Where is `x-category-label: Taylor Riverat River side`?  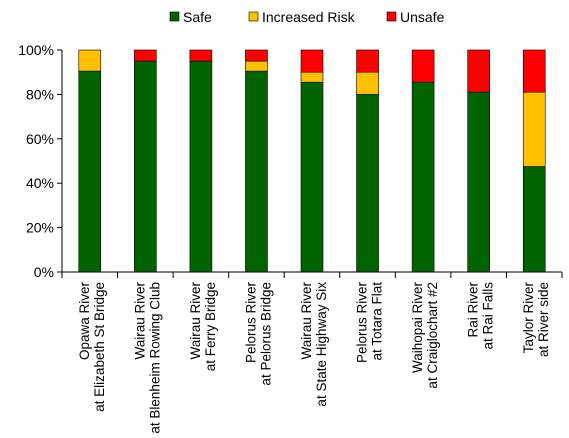
x-category-label: Taylor Riverat River side is located at coordinates (536, 319).